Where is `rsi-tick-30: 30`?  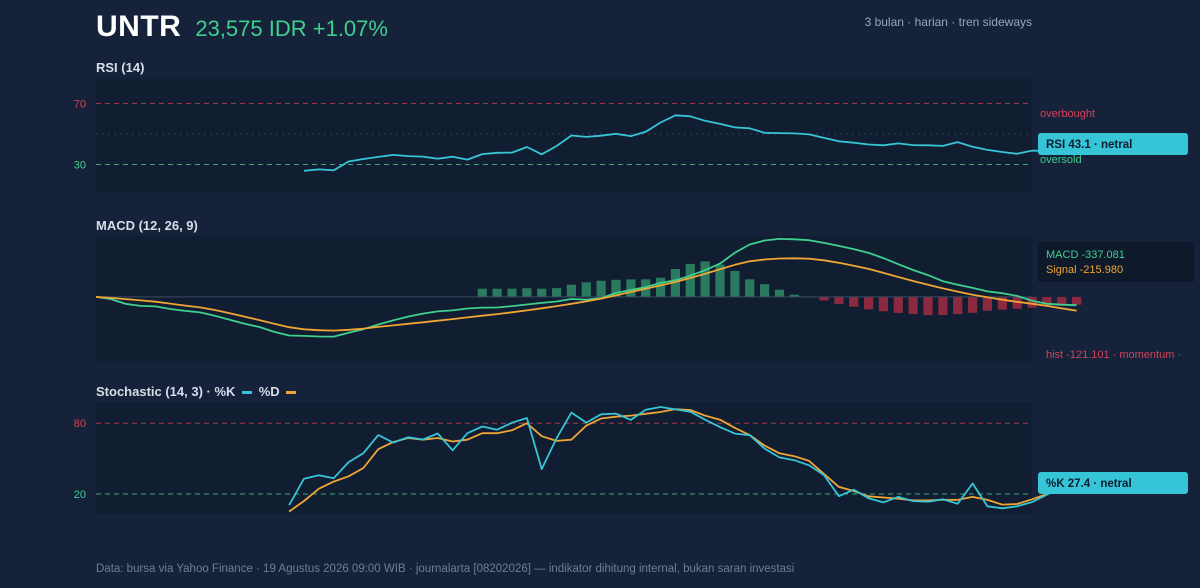
rsi-tick-30: 30 is located at coordinates (80, 166).